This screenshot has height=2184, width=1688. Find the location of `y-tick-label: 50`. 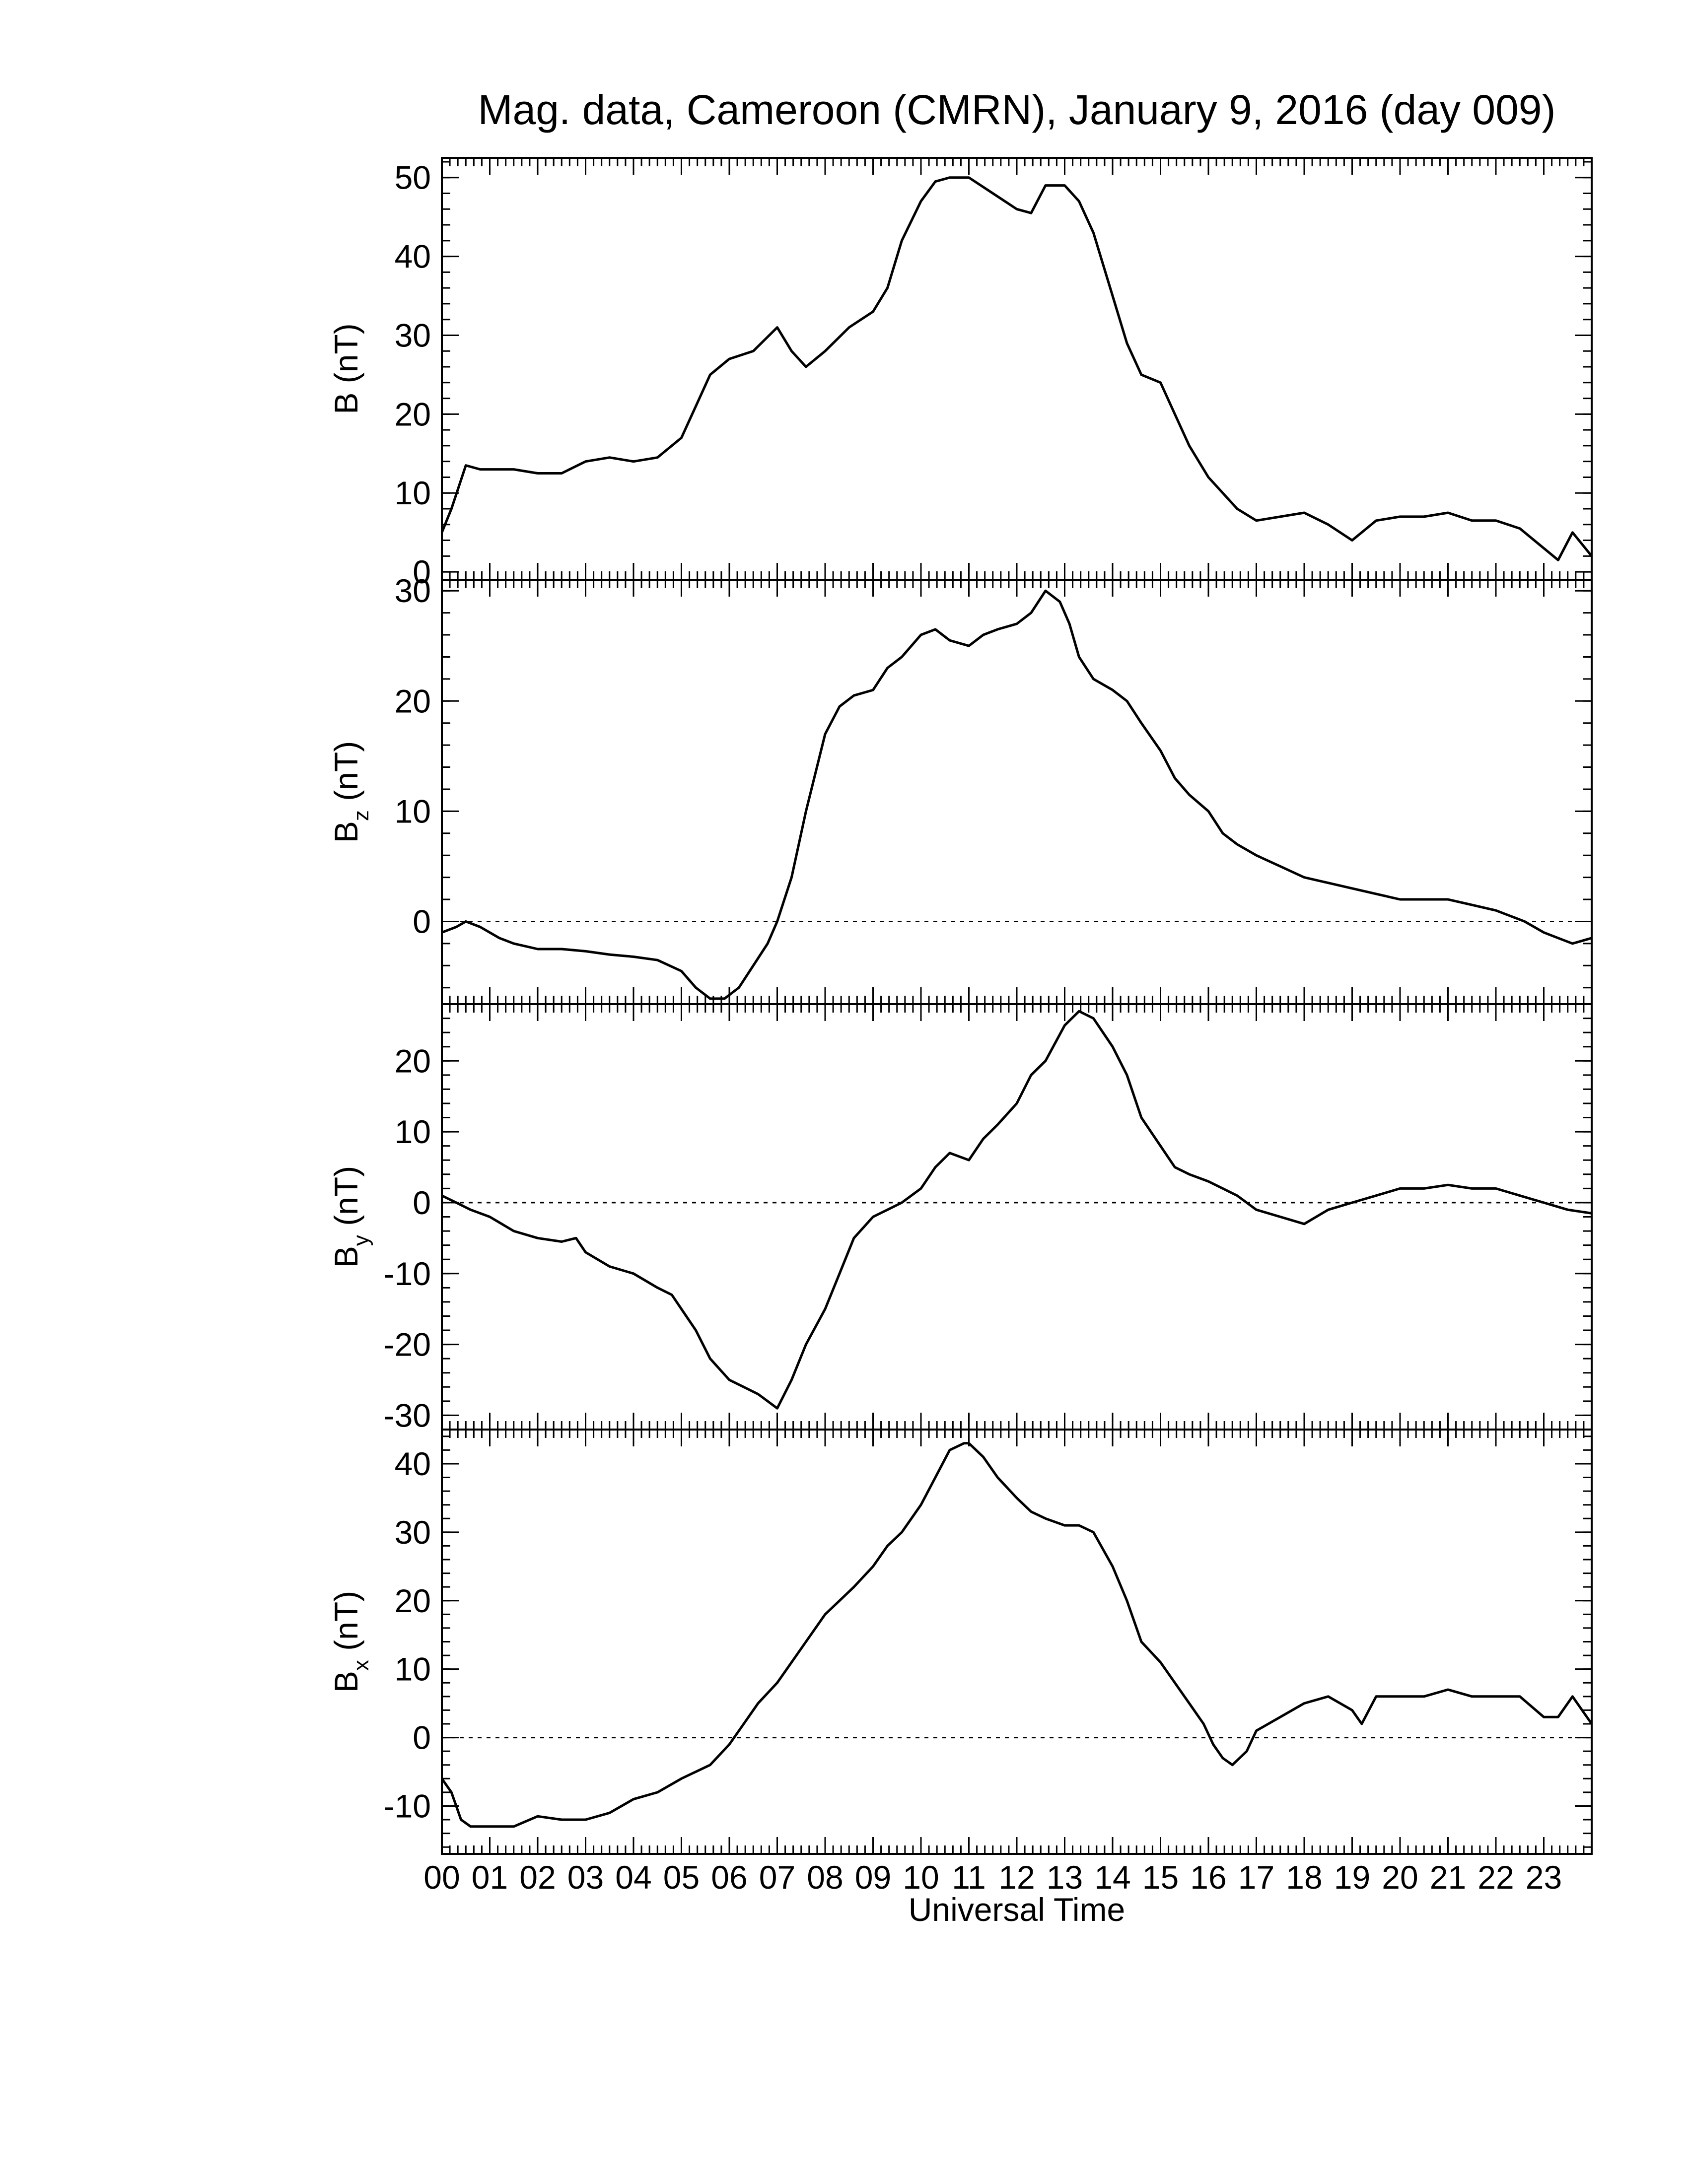

y-tick-label: 50 is located at coordinates (413, 177).